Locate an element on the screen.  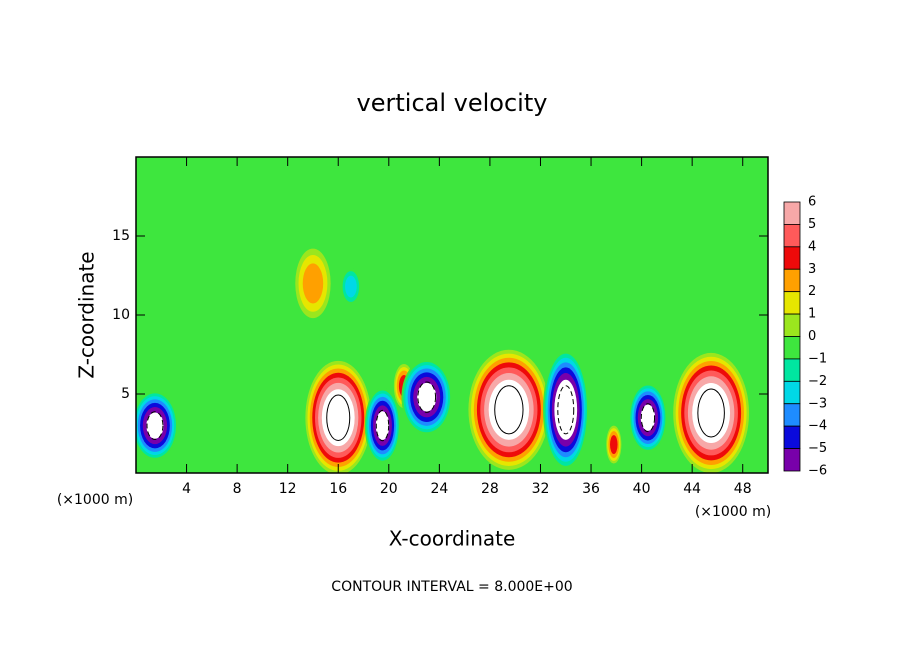
x-tick-label: 12 is located at coordinates (288, 489).